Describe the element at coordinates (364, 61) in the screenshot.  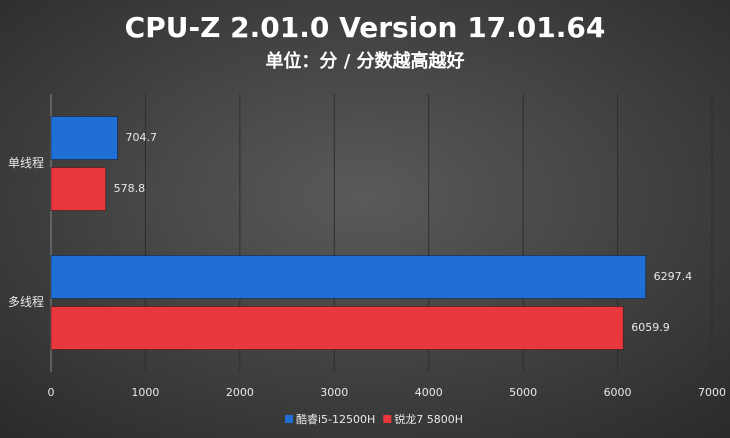
I see `chart-subtitle: 单位：分 / 分数越高越好` at that location.